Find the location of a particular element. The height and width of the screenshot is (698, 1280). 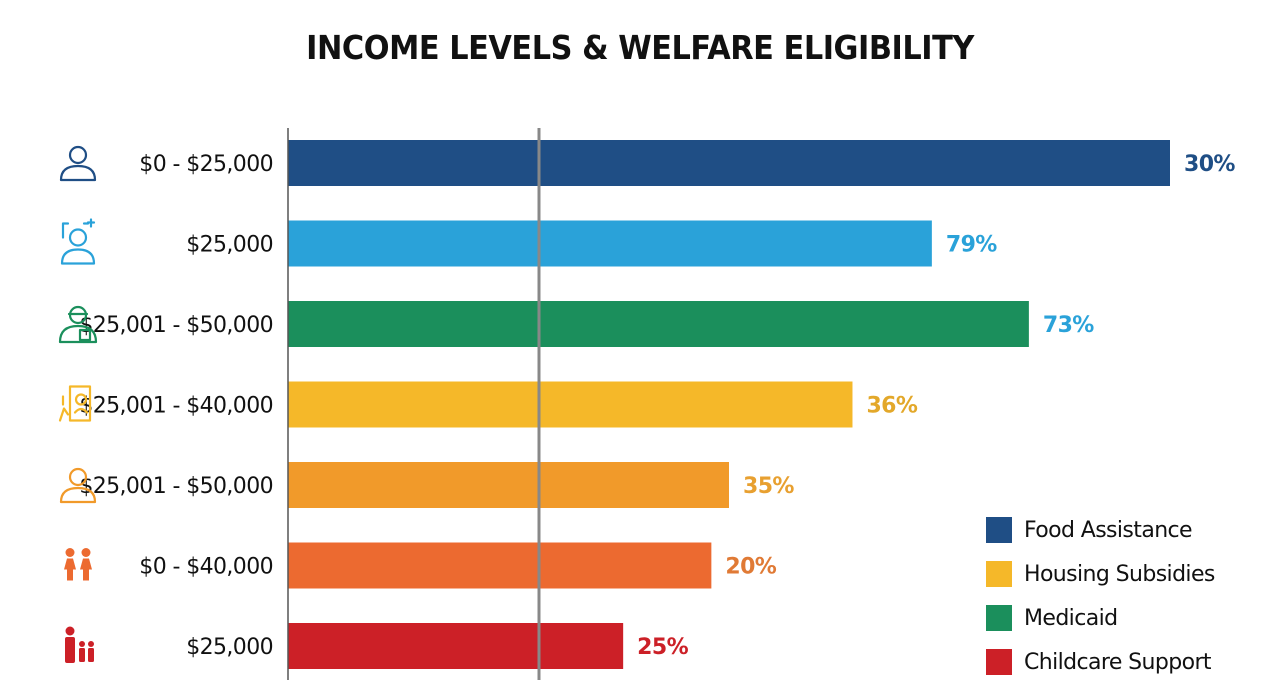

value-label: 73% is located at coordinates (1068, 325).